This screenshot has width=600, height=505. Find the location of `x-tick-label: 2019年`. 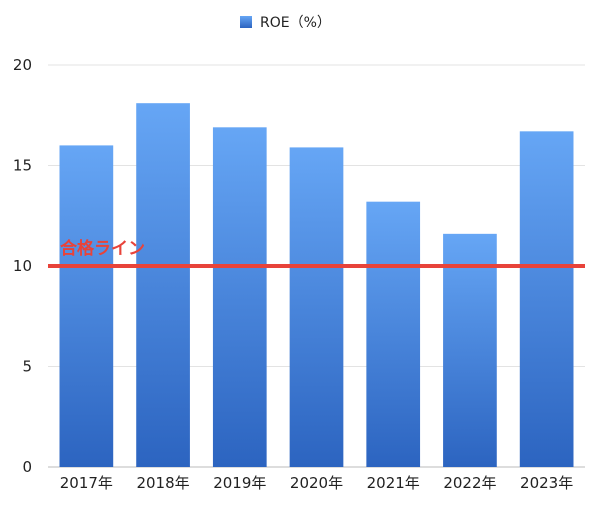

x-tick-label: 2019年 is located at coordinates (239, 483).